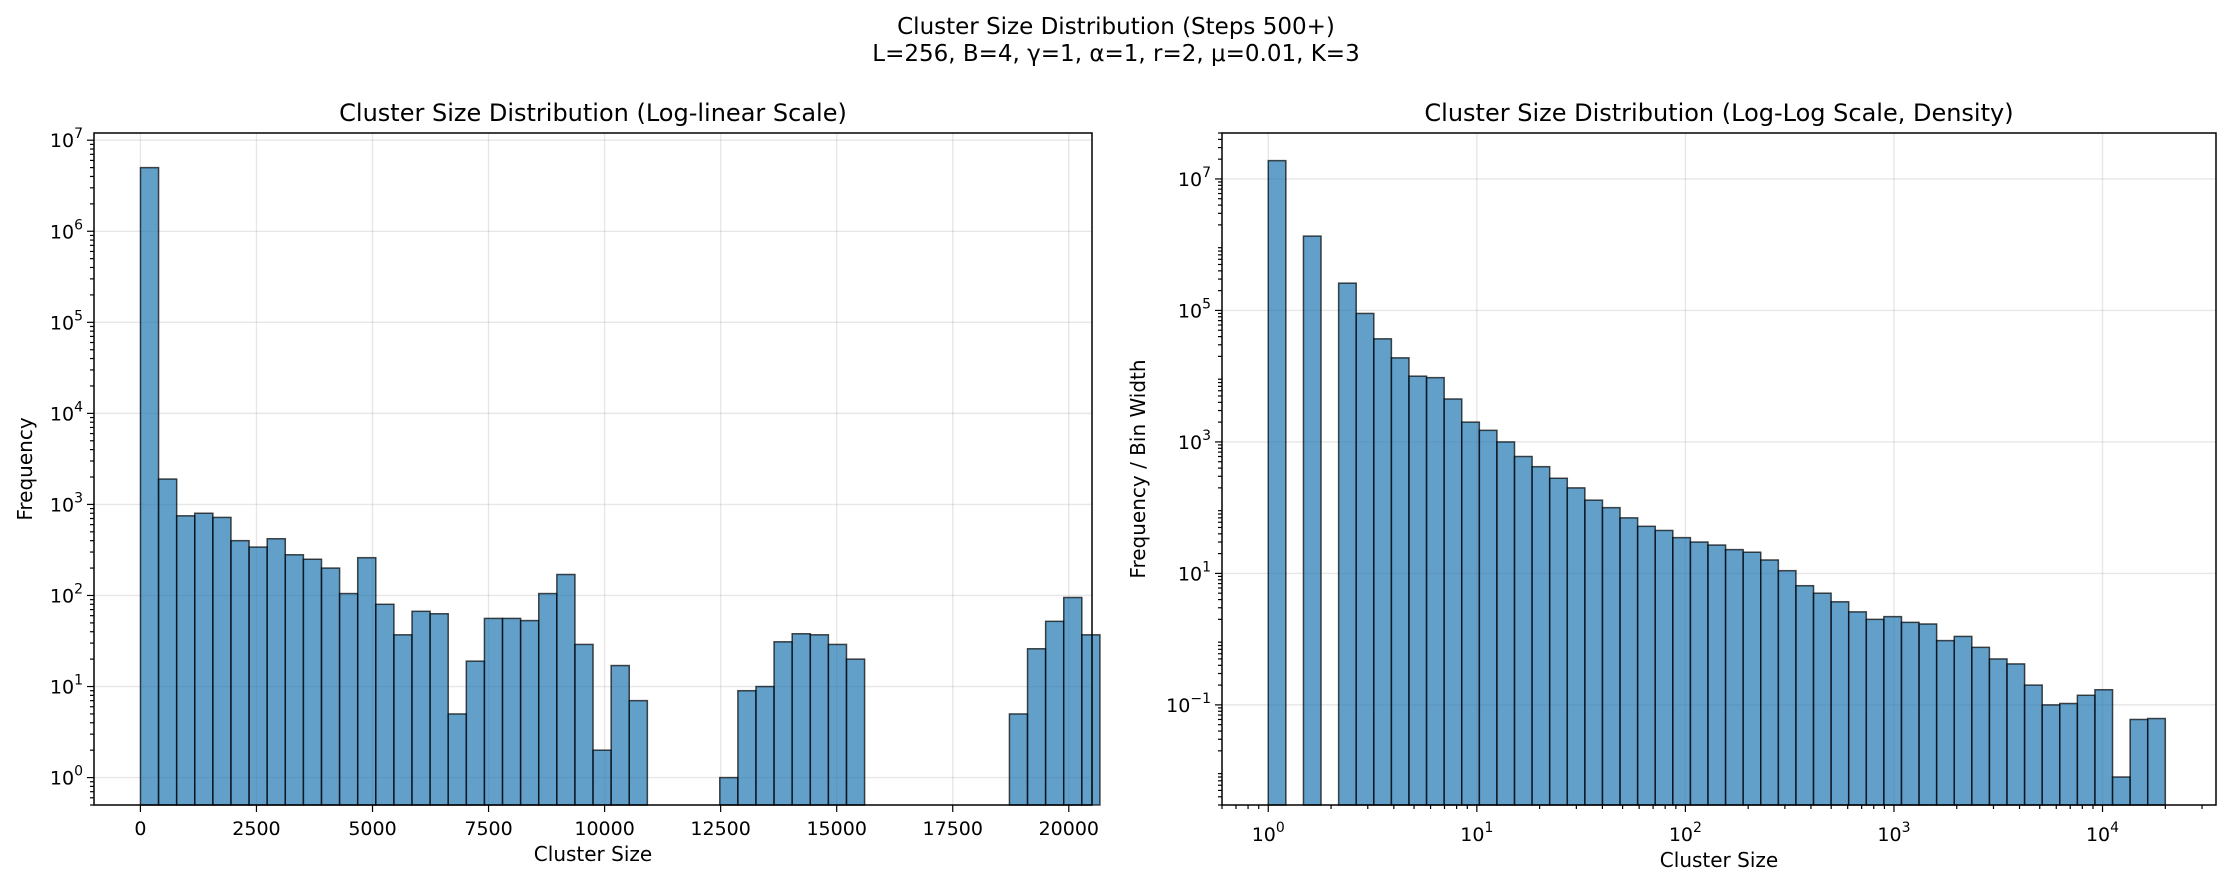 The height and width of the screenshot is (885, 2233). I want to click on right-plot-ytick-label-2: 10³, so click(1194, 441).